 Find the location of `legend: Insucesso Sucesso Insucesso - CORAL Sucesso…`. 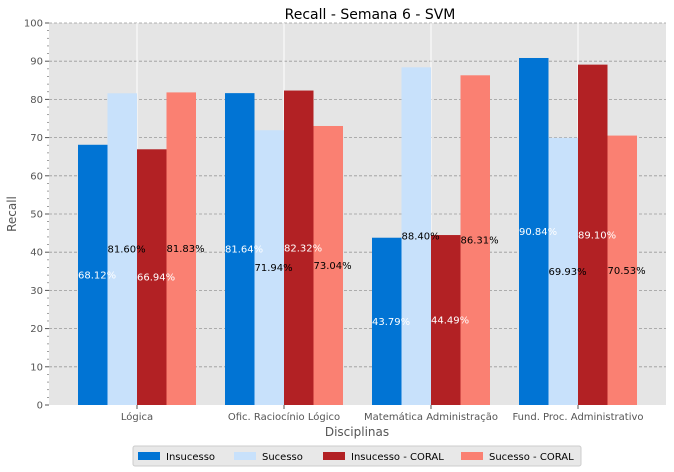

legend: Insucesso Sucesso Insucesso - CORAL Sucesso… is located at coordinates (357, 456).